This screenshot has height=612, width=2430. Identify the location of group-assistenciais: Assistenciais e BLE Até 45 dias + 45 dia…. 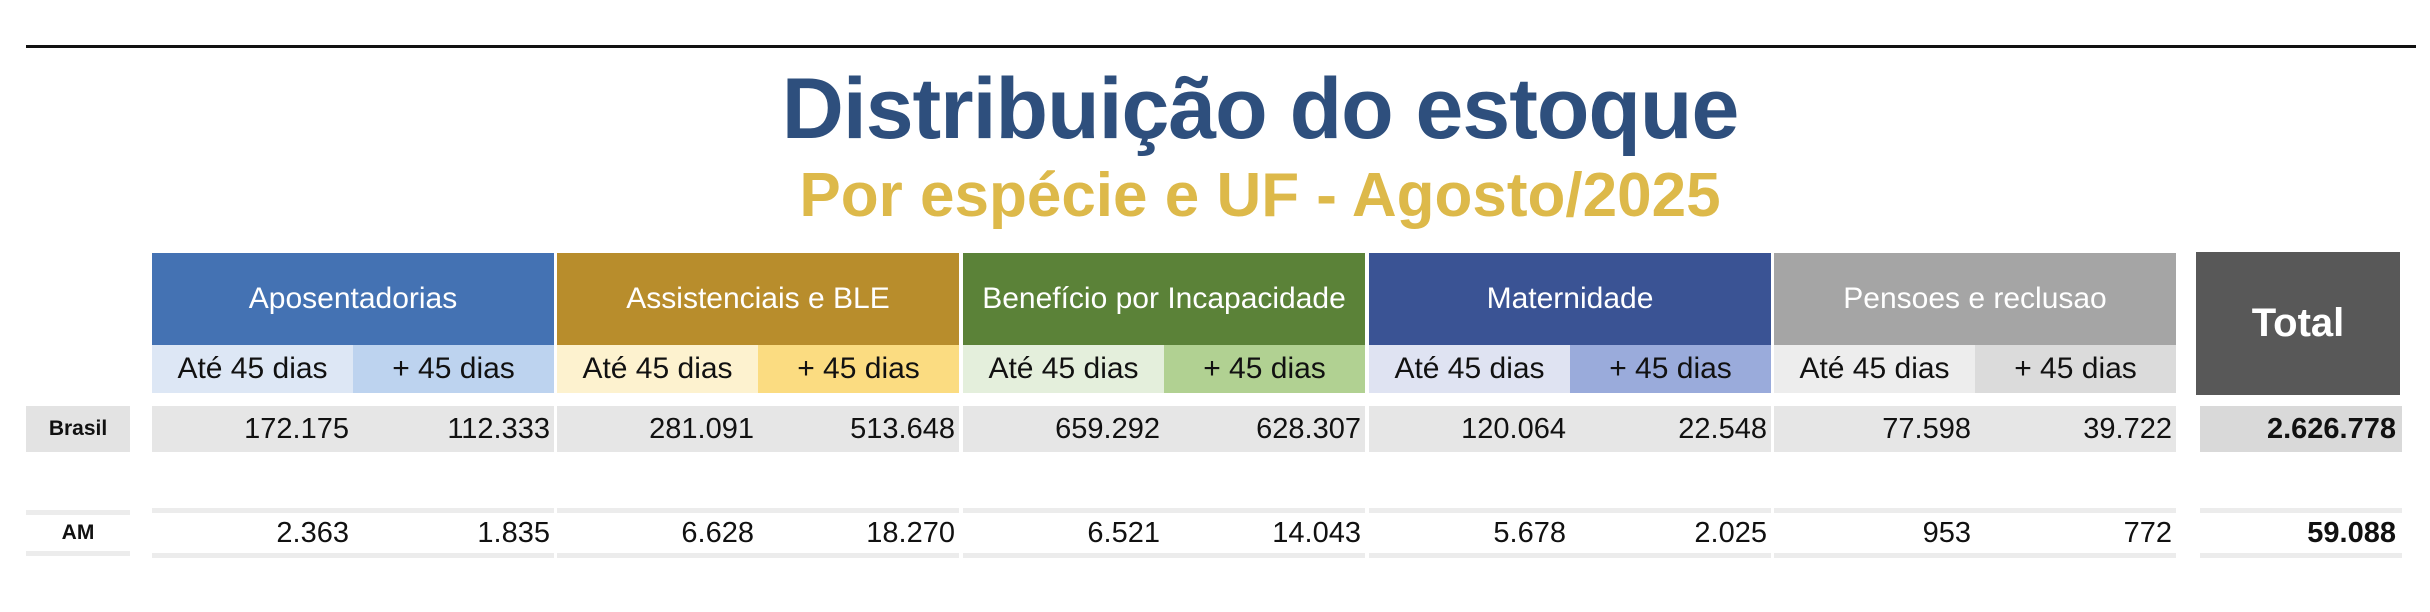
(758, 323).